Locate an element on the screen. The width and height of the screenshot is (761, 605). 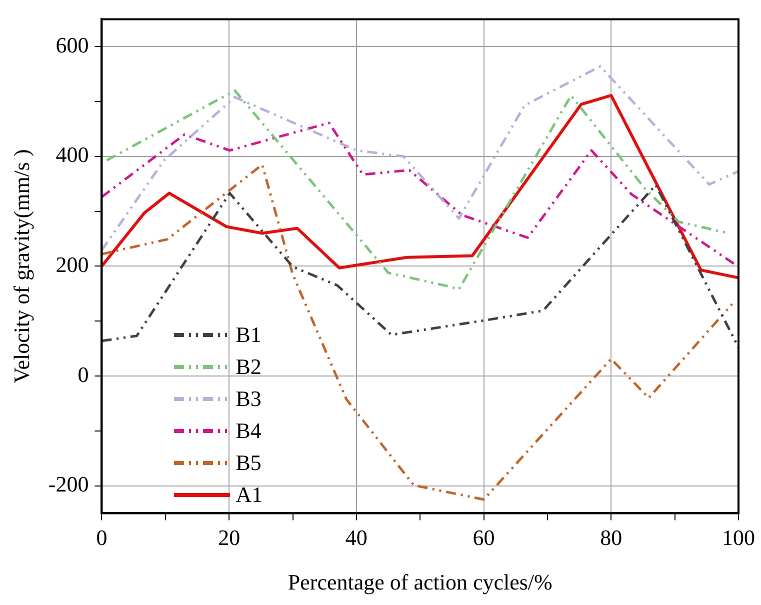
legend-label: B5 is located at coordinates (249, 463).